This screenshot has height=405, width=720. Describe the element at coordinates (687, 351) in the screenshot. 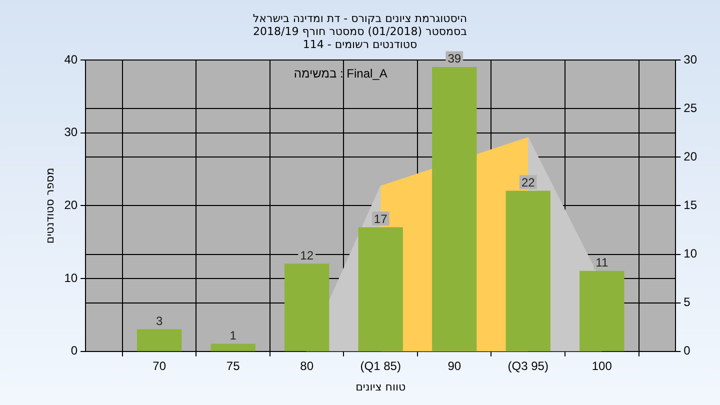

I see `y2-tick-label: 0` at that location.